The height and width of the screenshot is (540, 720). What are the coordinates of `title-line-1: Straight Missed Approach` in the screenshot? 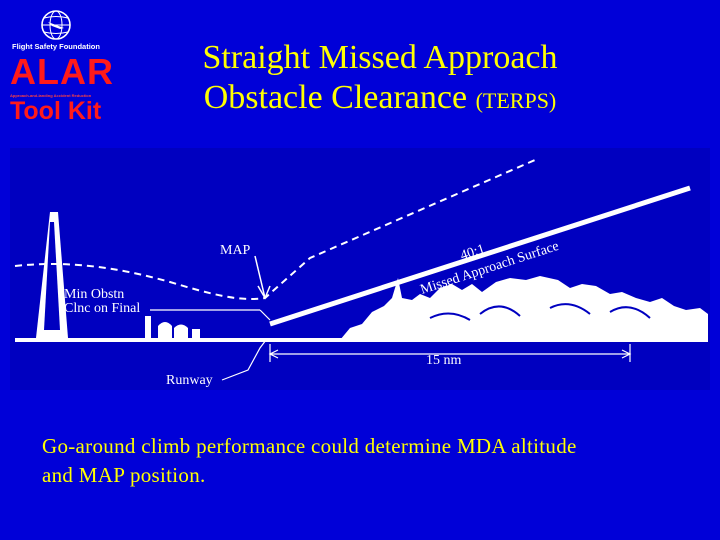 It's located at (380, 57).